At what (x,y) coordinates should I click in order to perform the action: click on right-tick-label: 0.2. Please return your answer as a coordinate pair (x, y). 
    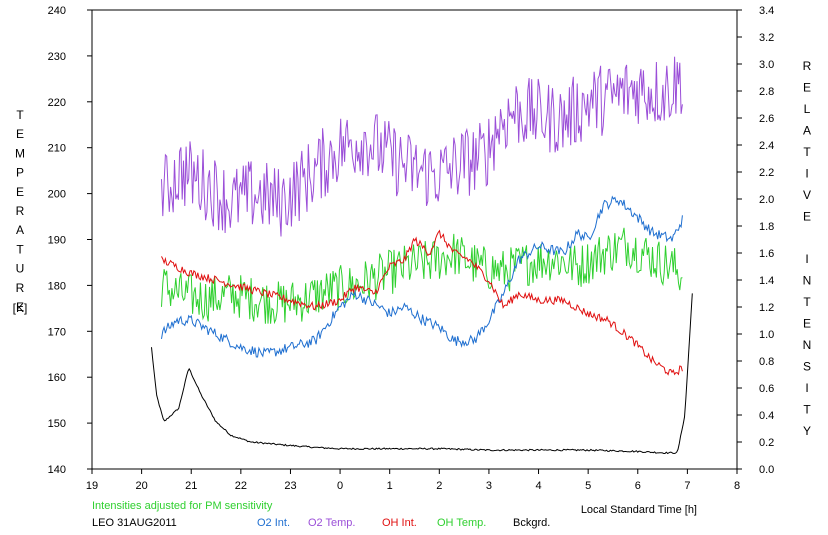
    Looking at the image, I should click on (766, 443).